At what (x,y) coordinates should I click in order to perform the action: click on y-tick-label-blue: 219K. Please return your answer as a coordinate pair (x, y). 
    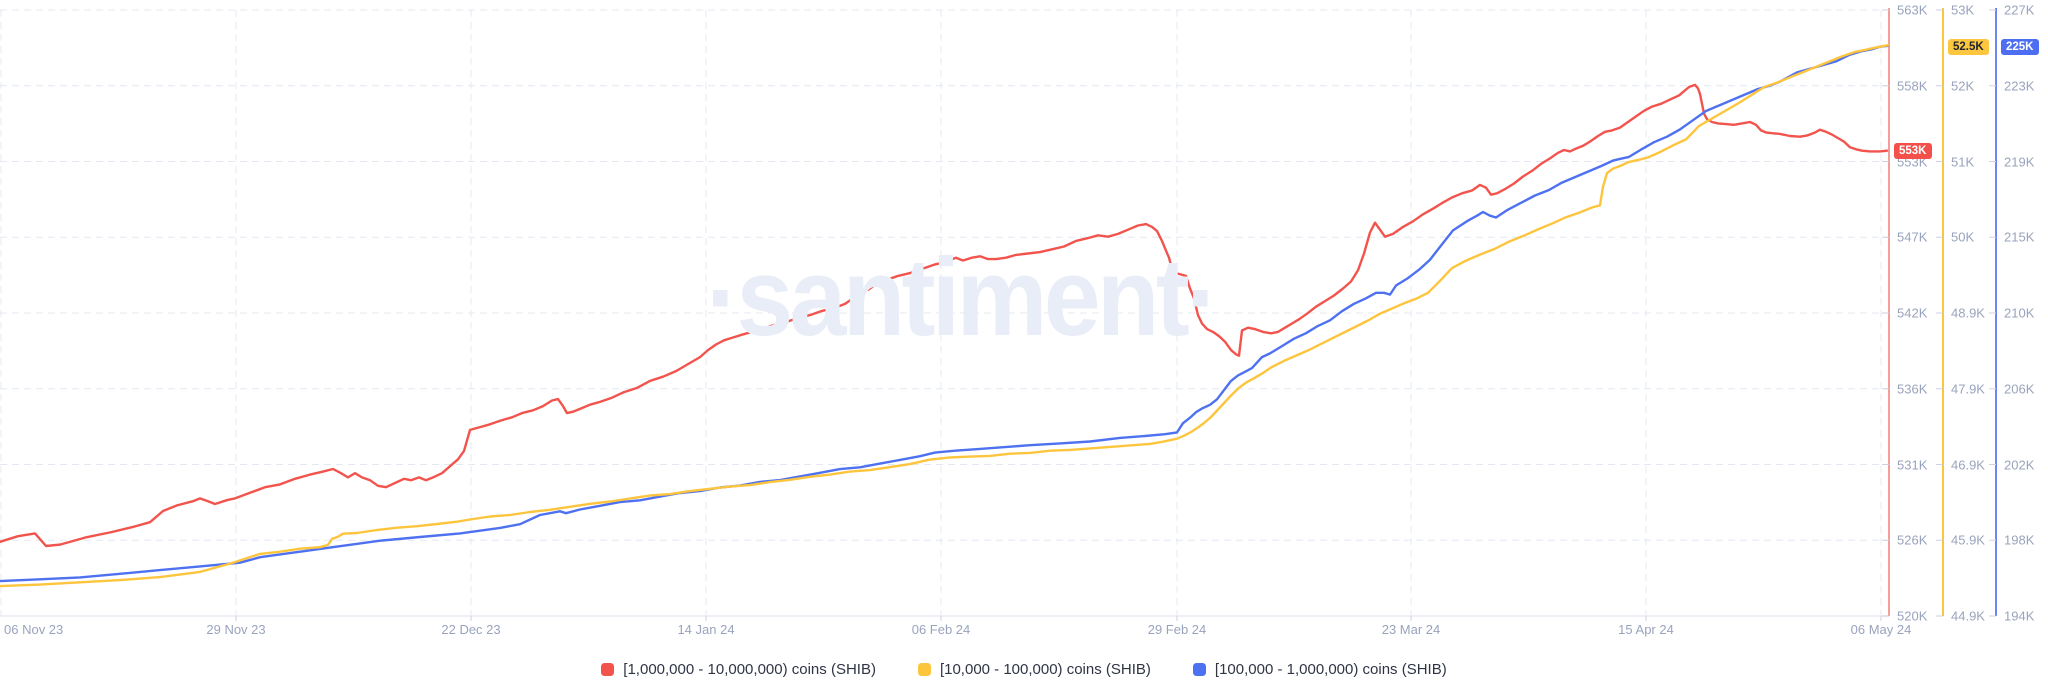
    Looking at the image, I should click on (2019, 161).